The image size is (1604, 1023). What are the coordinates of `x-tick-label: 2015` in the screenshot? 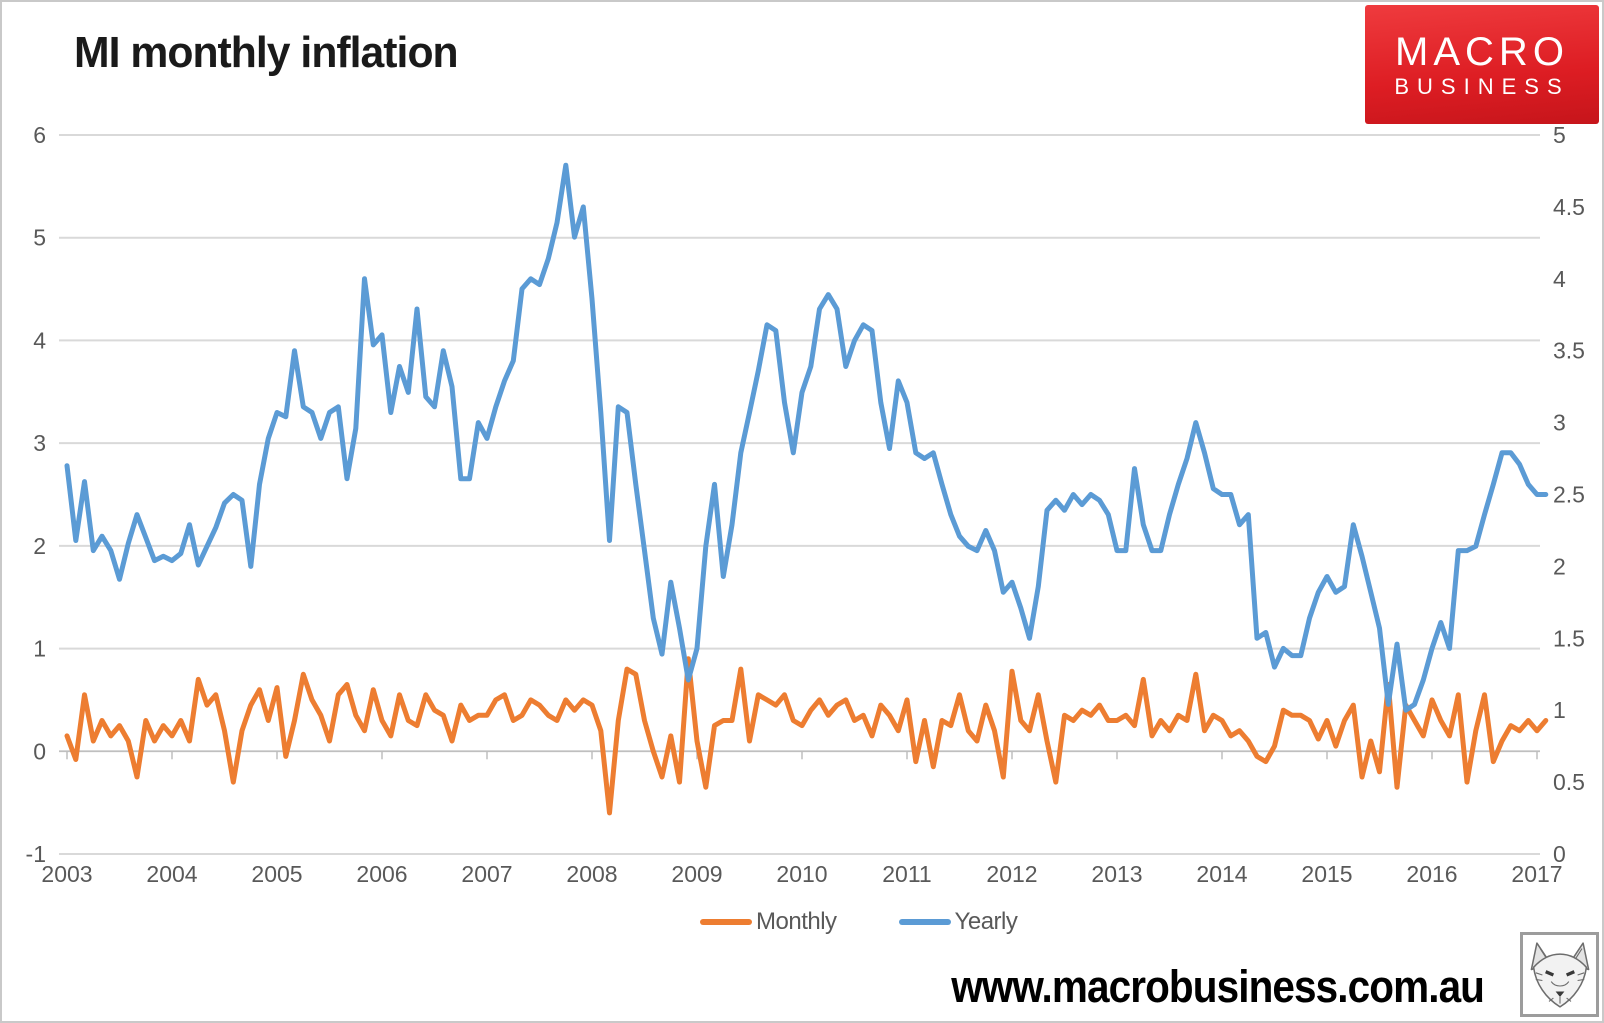 It's located at (1326, 874).